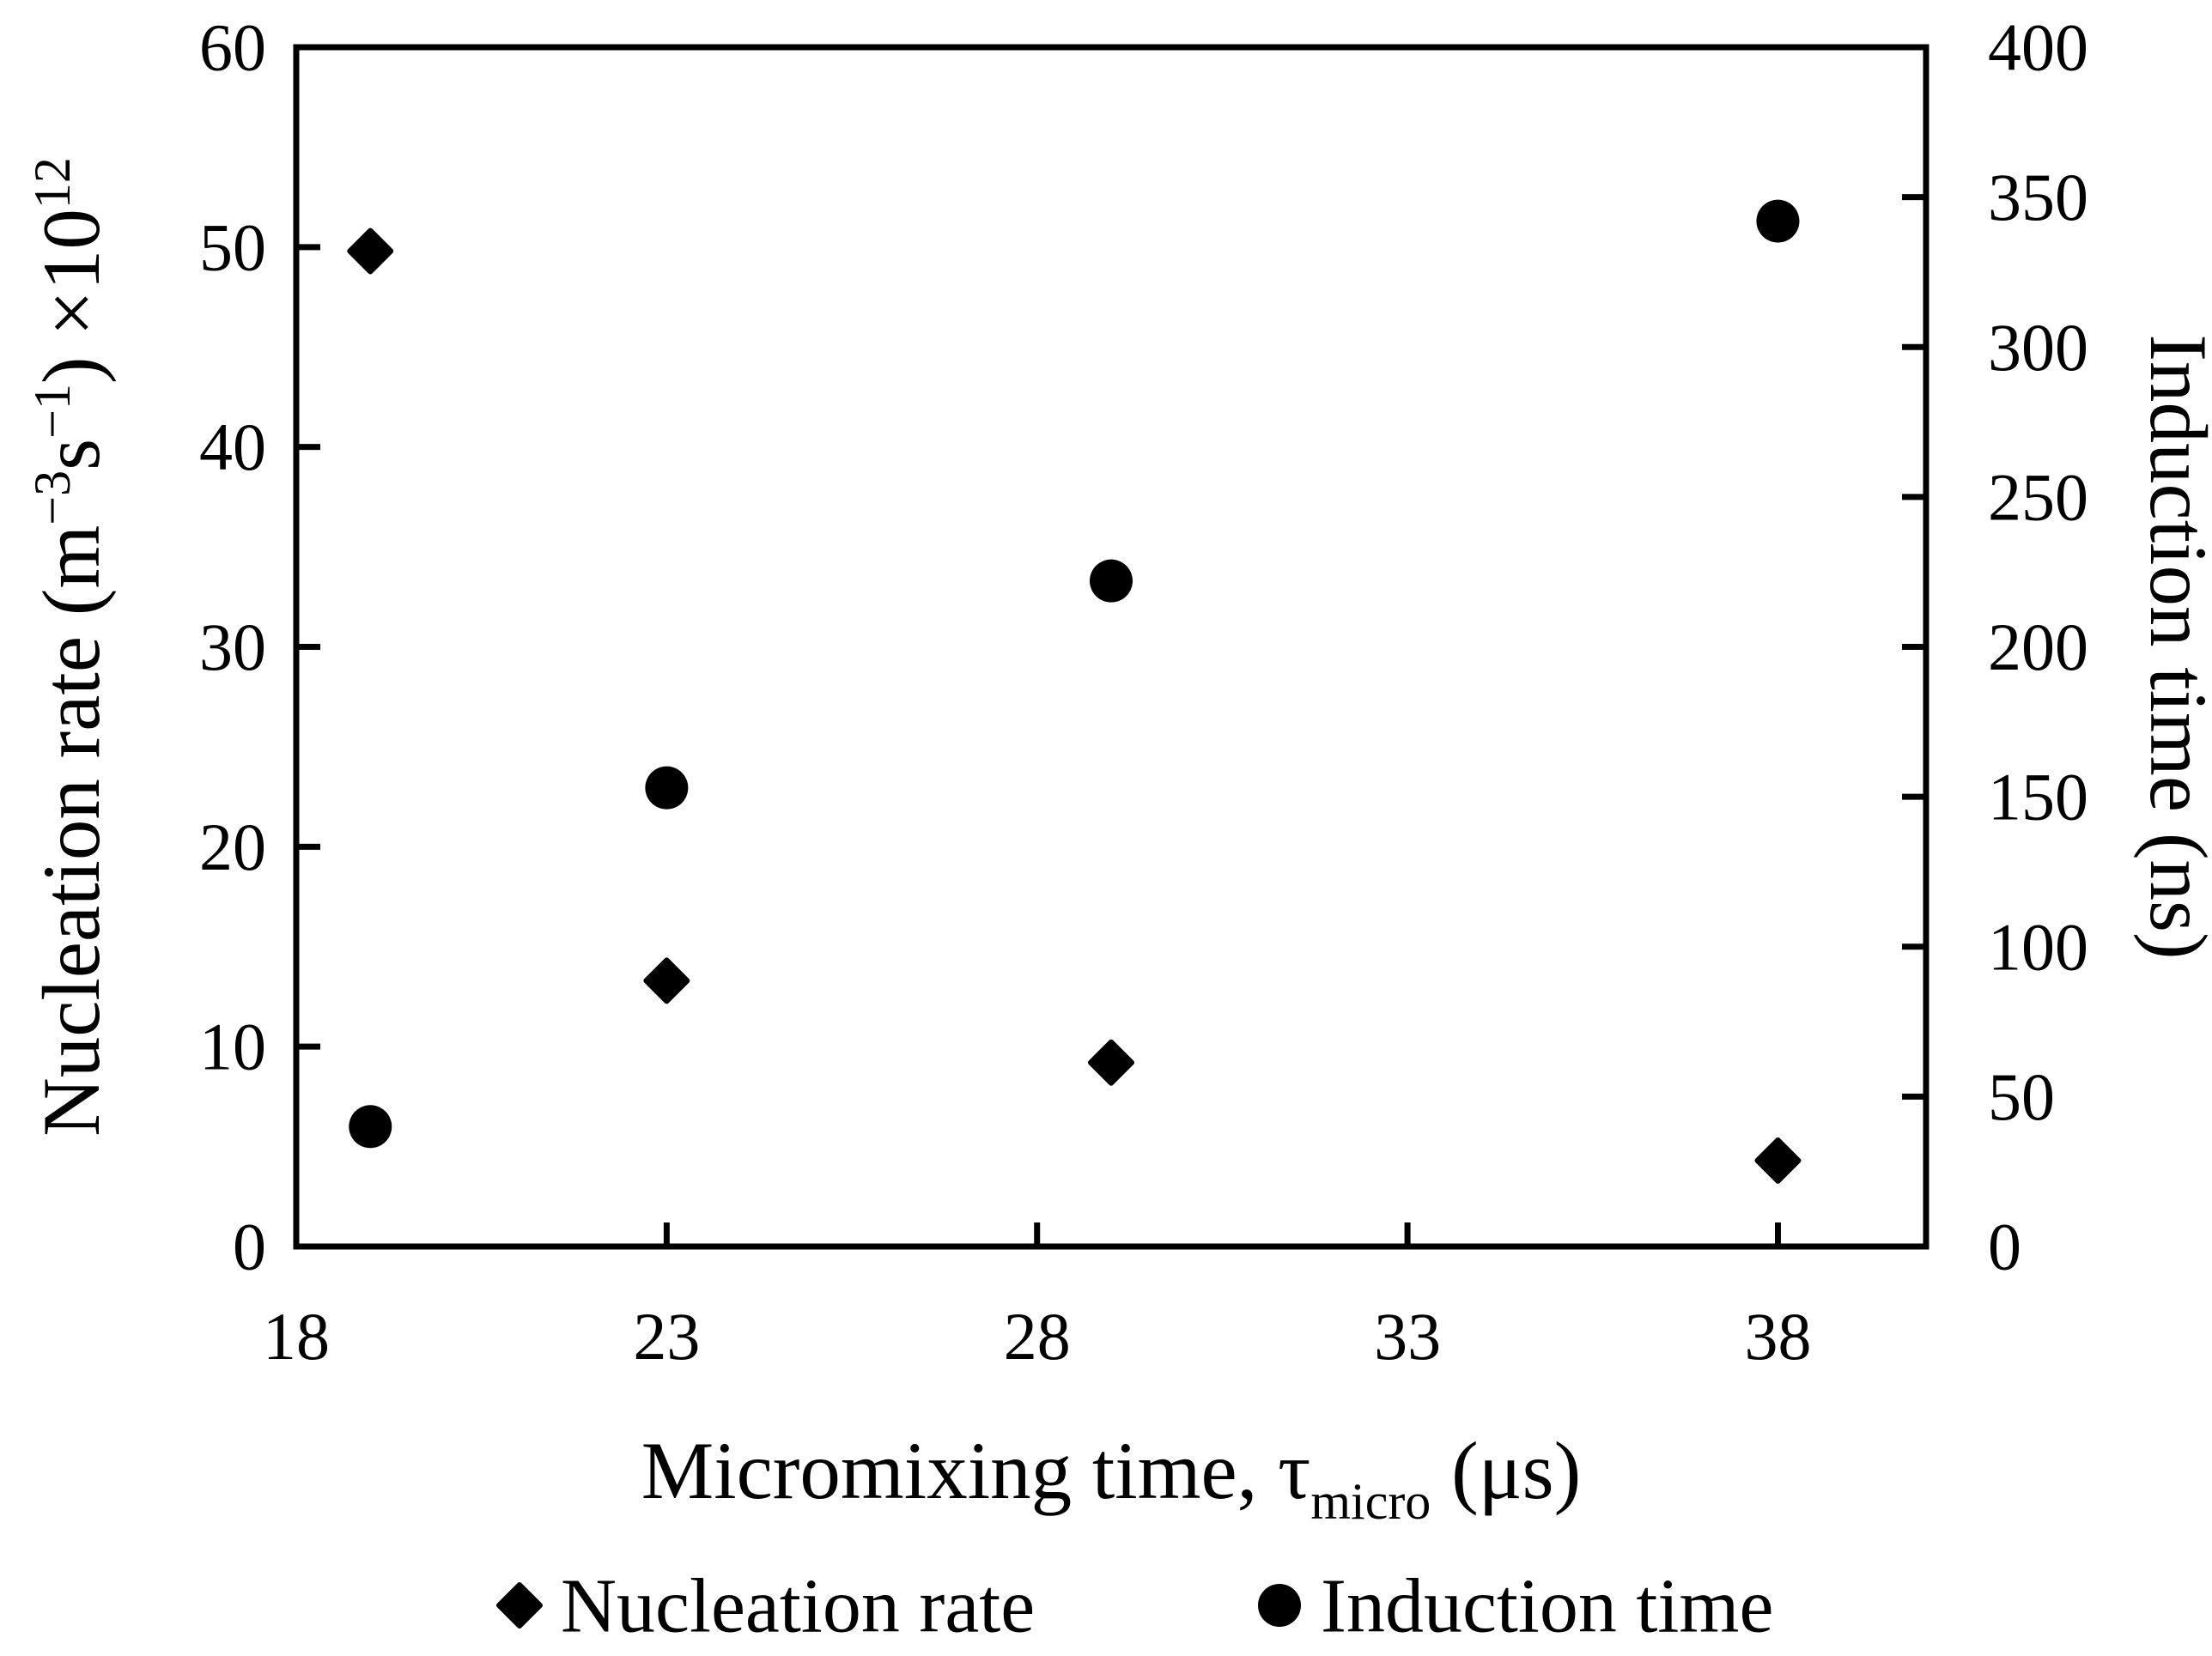 The image size is (2212, 1656). What do you see at coordinates (798, 1606) in the screenshot?
I see `legend-label: Nucleation rate` at bounding box center [798, 1606].